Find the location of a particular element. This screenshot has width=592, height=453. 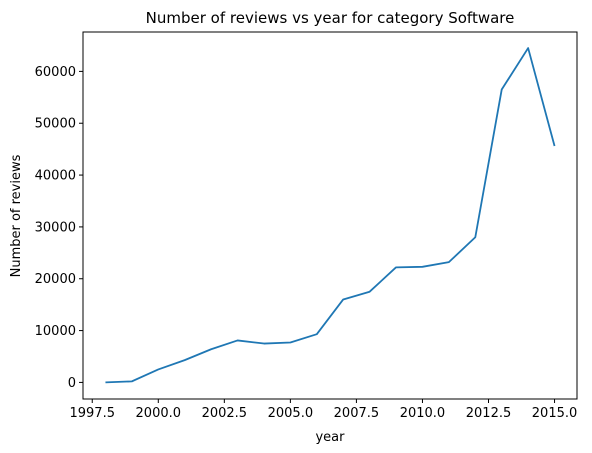

y-axis-label: Number of reviews is located at coordinates (16, 215).